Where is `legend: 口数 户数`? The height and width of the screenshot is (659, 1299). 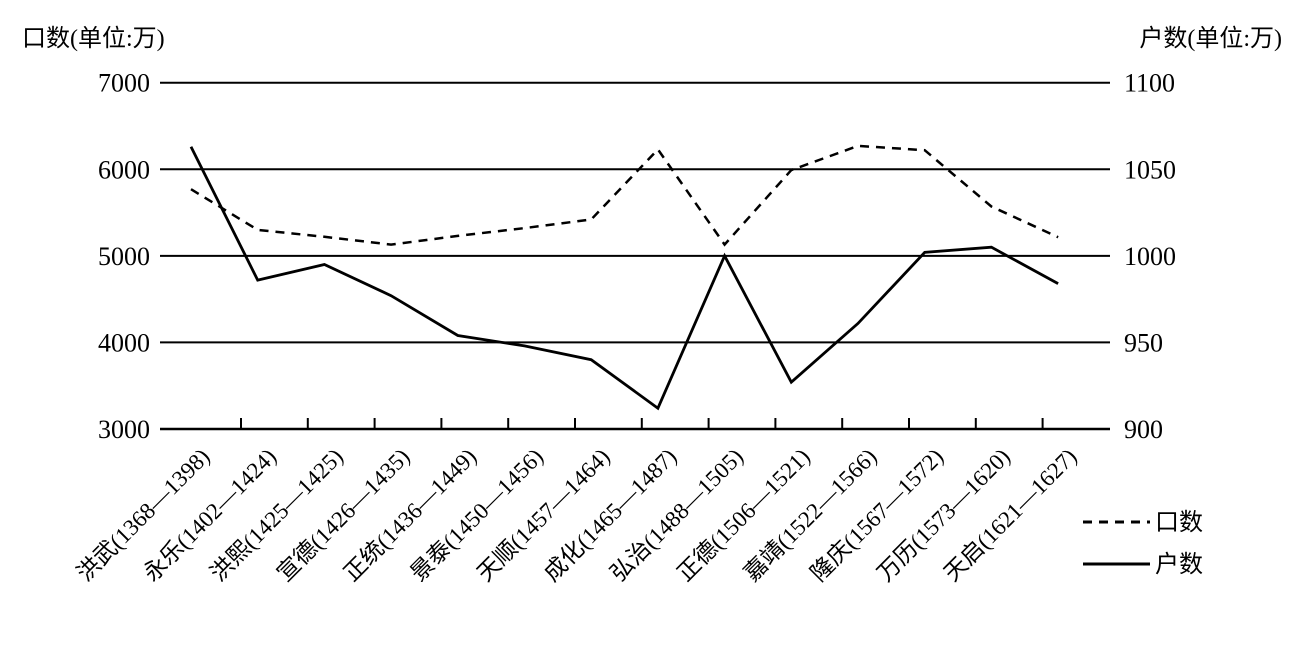 legend: 口数 户数 is located at coordinates (1143, 543).